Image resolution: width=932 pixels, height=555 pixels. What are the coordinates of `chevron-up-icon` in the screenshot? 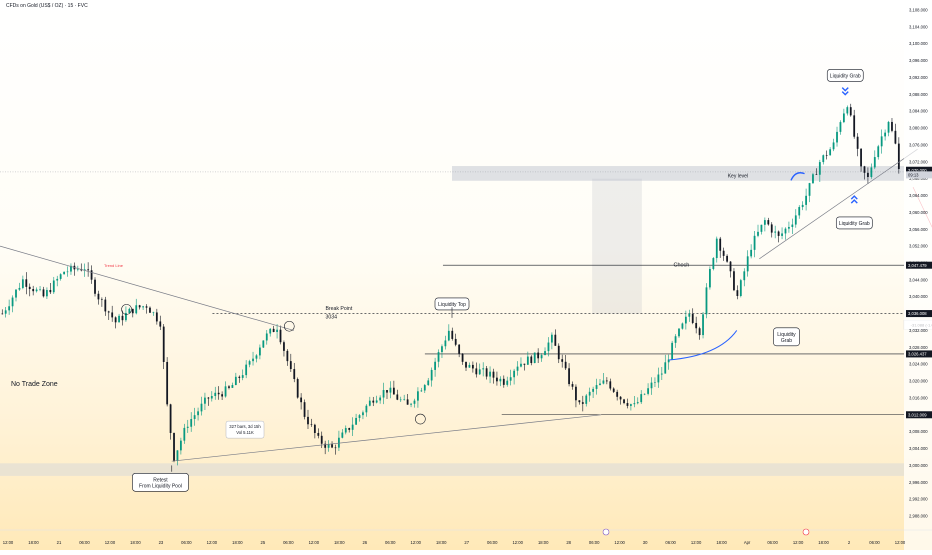 It's located at (854, 199).